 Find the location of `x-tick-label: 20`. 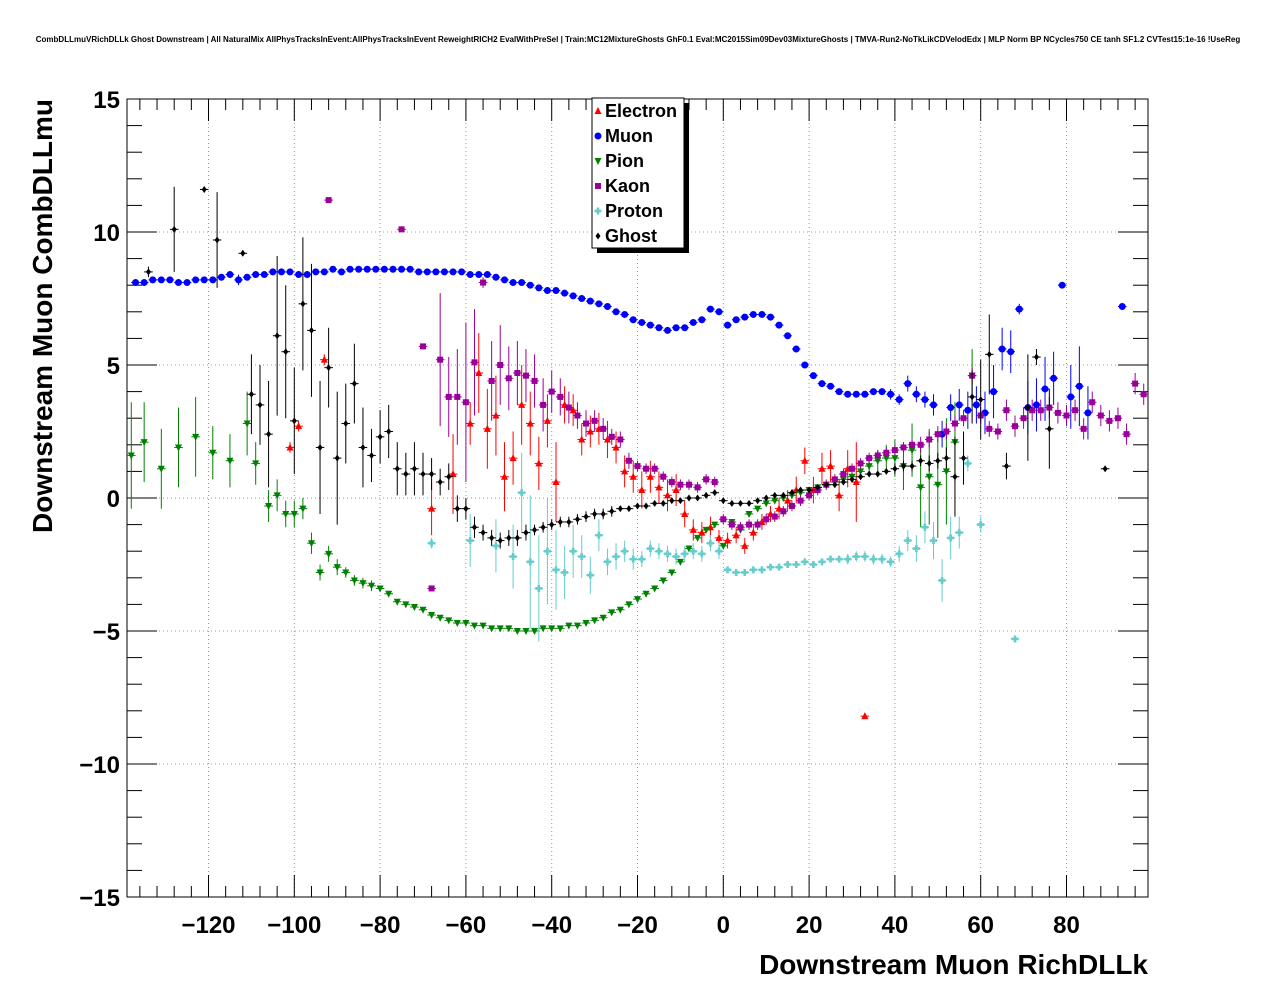

x-tick-label: 20 is located at coordinates (809, 925).